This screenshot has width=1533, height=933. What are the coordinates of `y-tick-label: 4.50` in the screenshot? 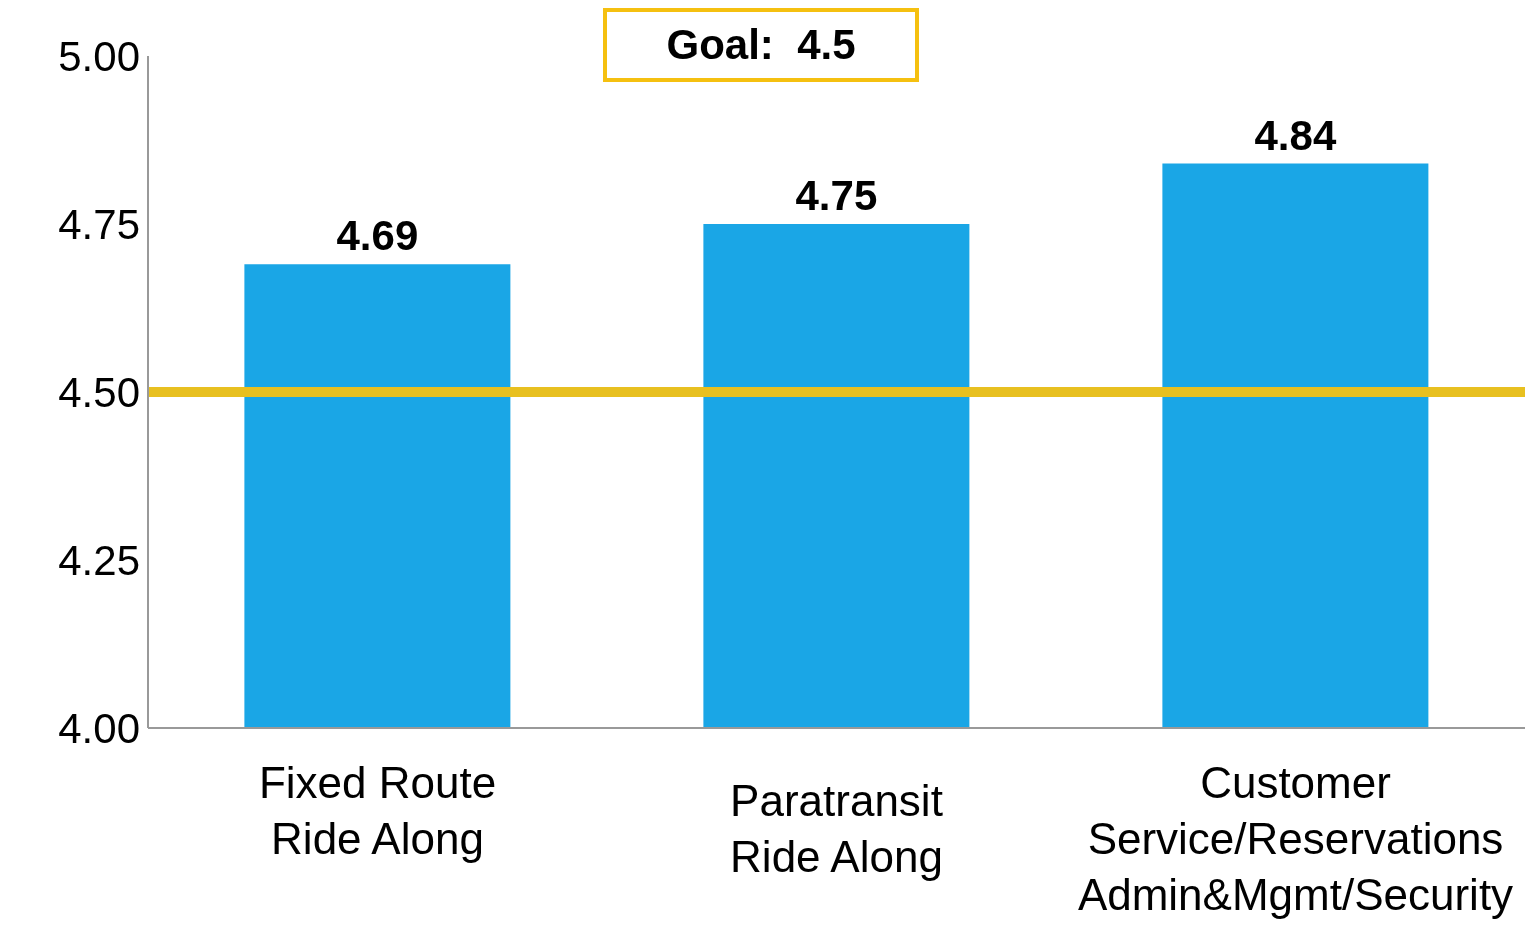 It's located at (99, 392).